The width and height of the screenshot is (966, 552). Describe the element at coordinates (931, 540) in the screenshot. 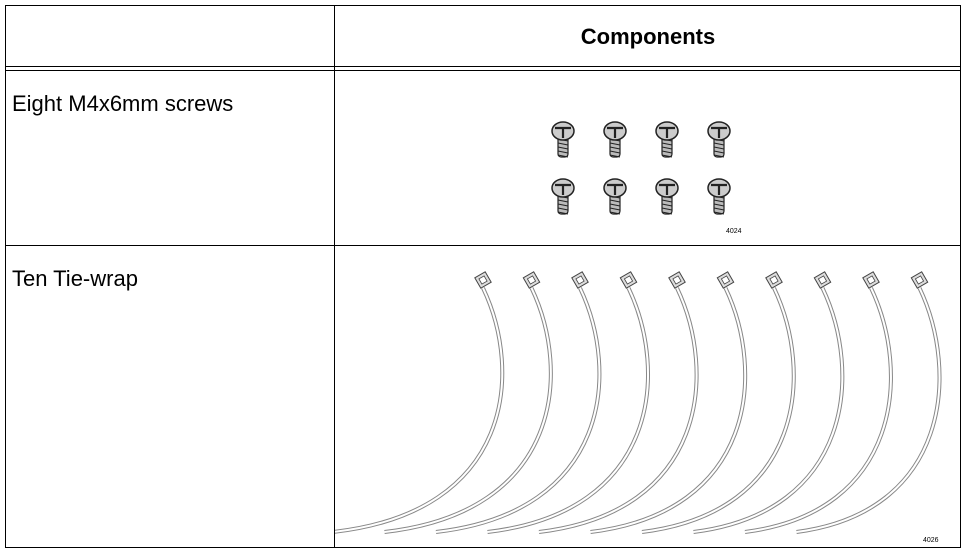

I see `figure-id: 4026` at that location.